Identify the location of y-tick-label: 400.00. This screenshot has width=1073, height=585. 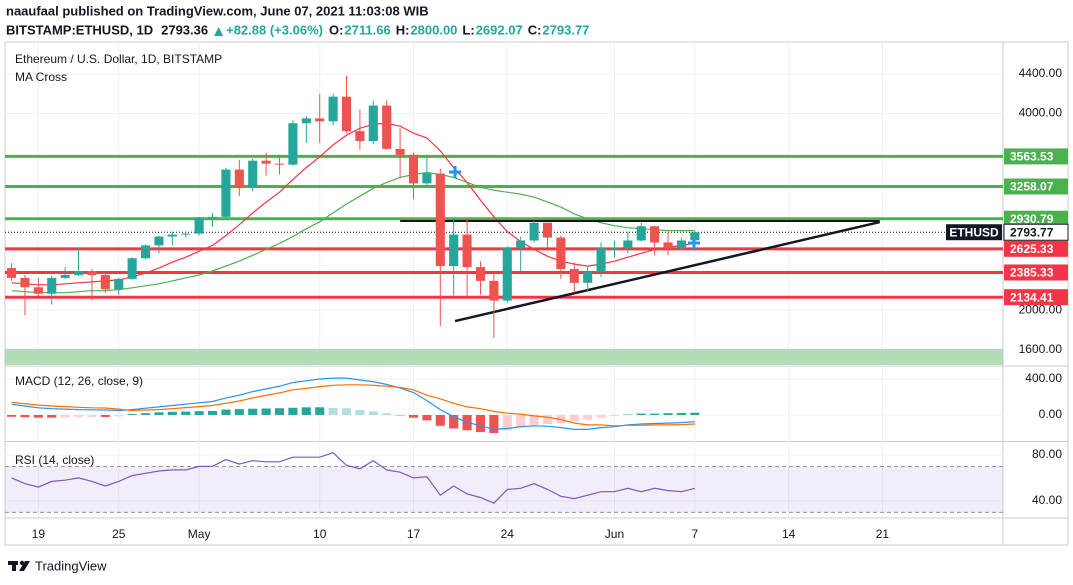
(1043, 378).